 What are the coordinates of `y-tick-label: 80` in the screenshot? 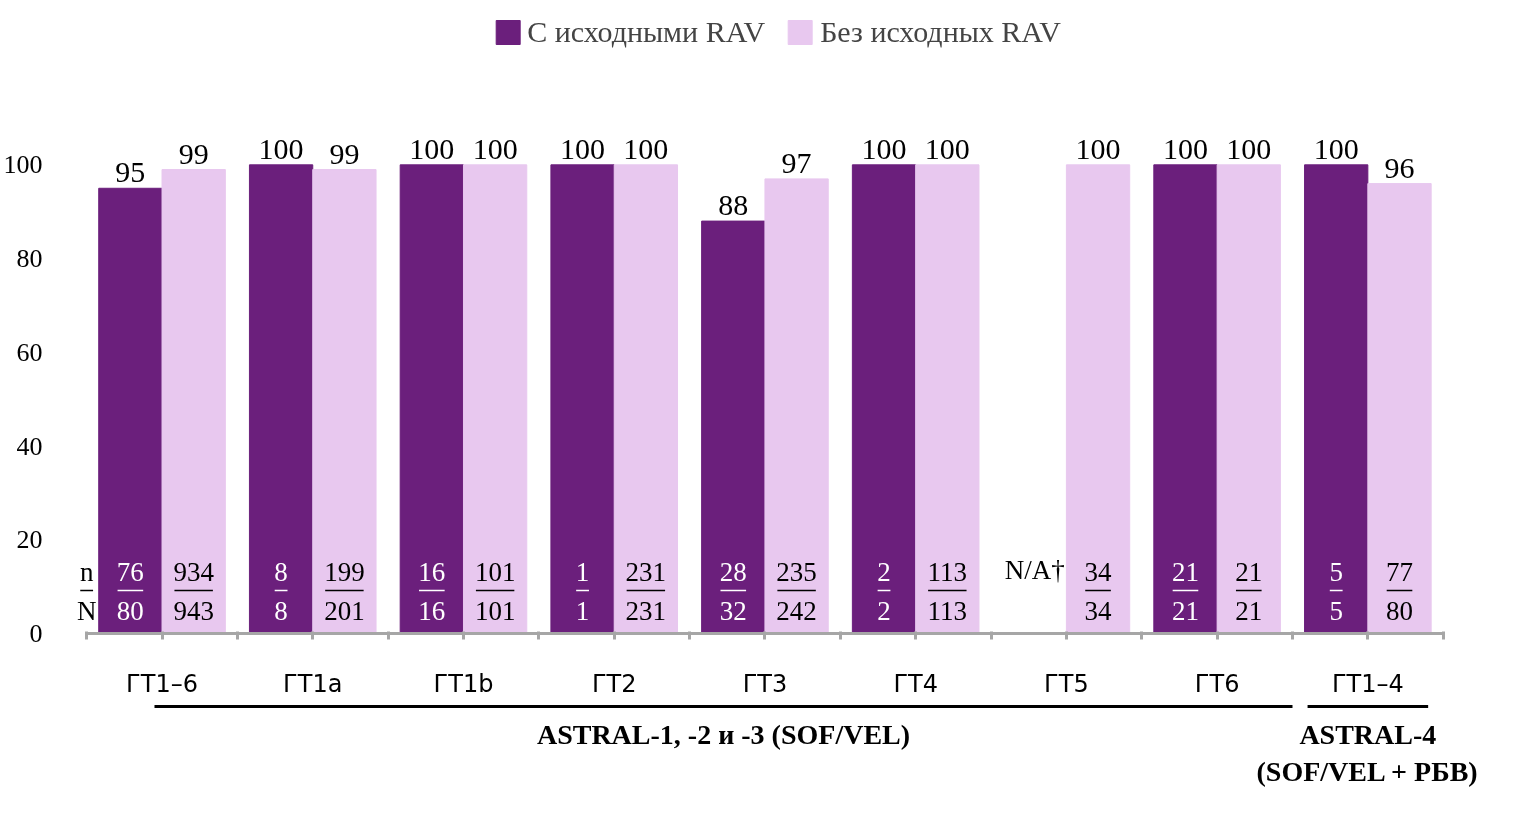 It's located at (29, 259).